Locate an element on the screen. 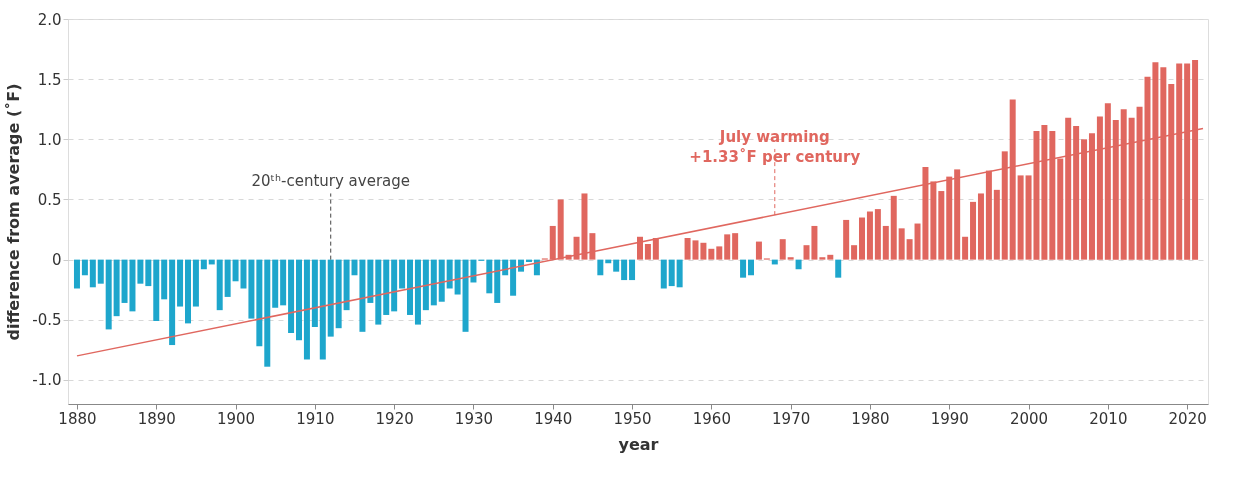 The image size is (1249, 488). y-tick-label: 1.5 is located at coordinates (49, 79).